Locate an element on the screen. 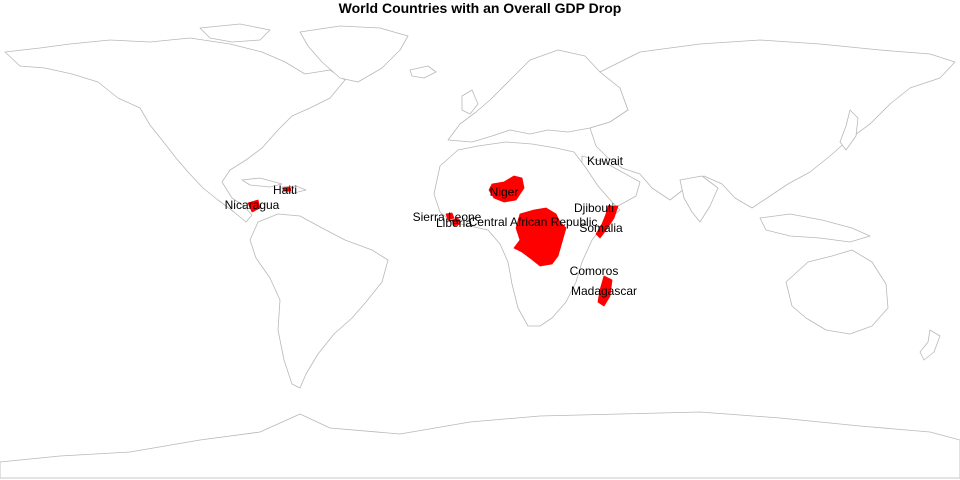 The image size is (960, 480). country-djibouti-somalia is located at coordinates (607, 222).